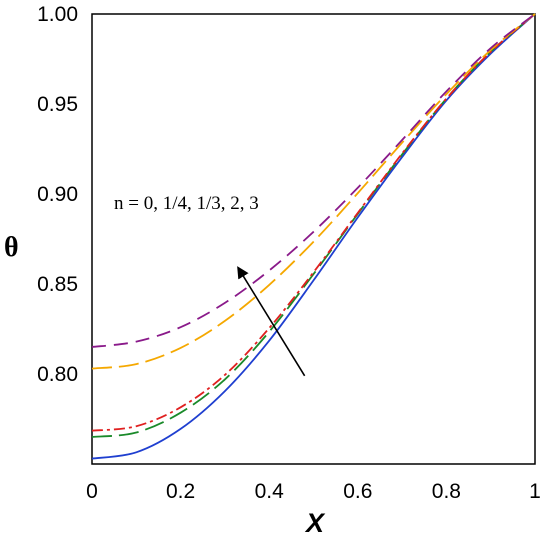 The height and width of the screenshot is (544, 550). What do you see at coordinates (11, 247) in the screenshot?
I see `y-axis-title: θ` at bounding box center [11, 247].